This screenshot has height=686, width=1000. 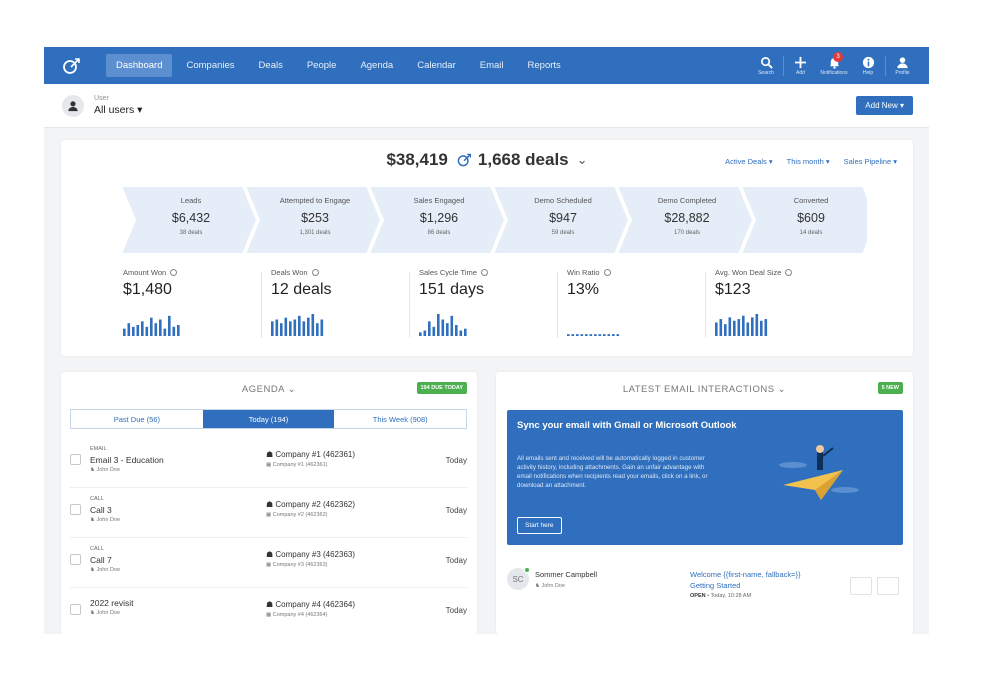 What do you see at coordinates (902, 65) in the screenshot?
I see `profile-tool: Profile` at bounding box center [902, 65].